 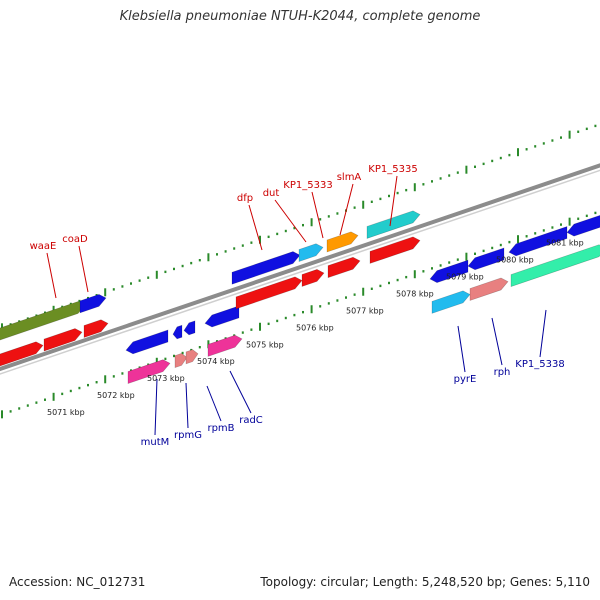 What do you see at coordinates (486, 259) in the screenshot?
I see `blue-feature-rph` at bounding box center [486, 259].